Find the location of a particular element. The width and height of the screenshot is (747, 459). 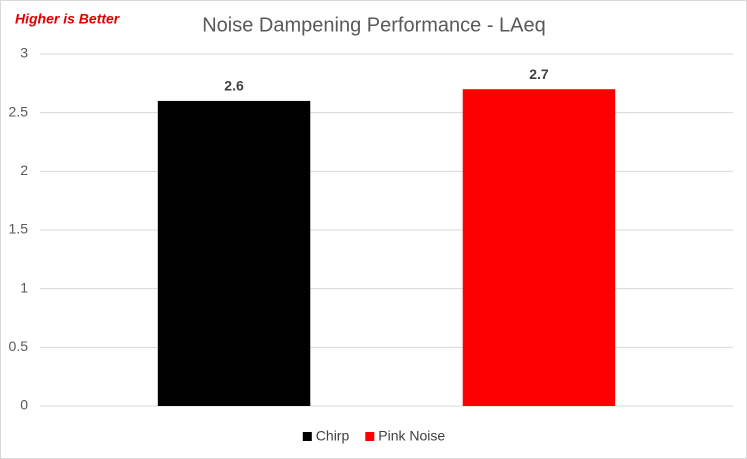

y-tick-label: 2 is located at coordinates (24, 170).